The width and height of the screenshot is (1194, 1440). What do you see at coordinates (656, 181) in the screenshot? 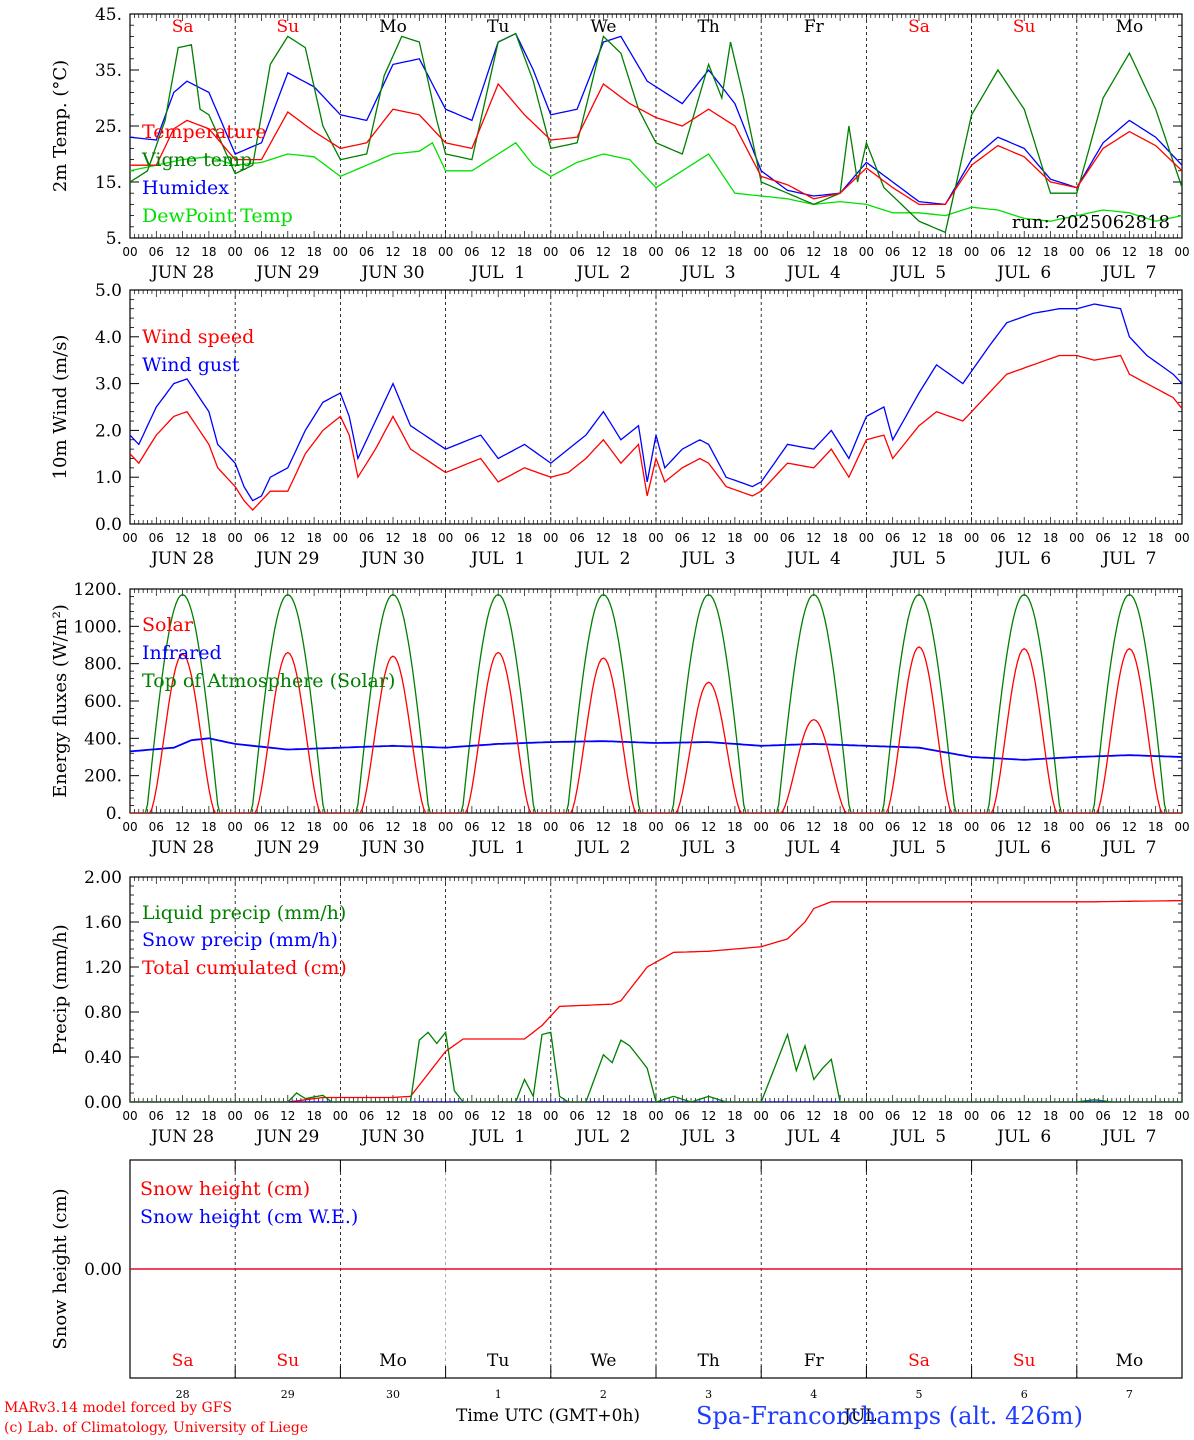
I see `series-line-dewpoint-temp` at bounding box center [656, 181].